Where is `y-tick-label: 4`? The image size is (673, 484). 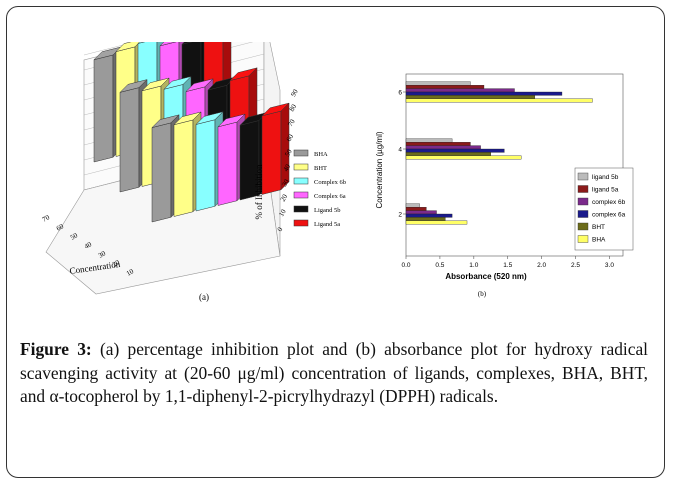
y-tick-label: 4 is located at coordinates (400, 150).